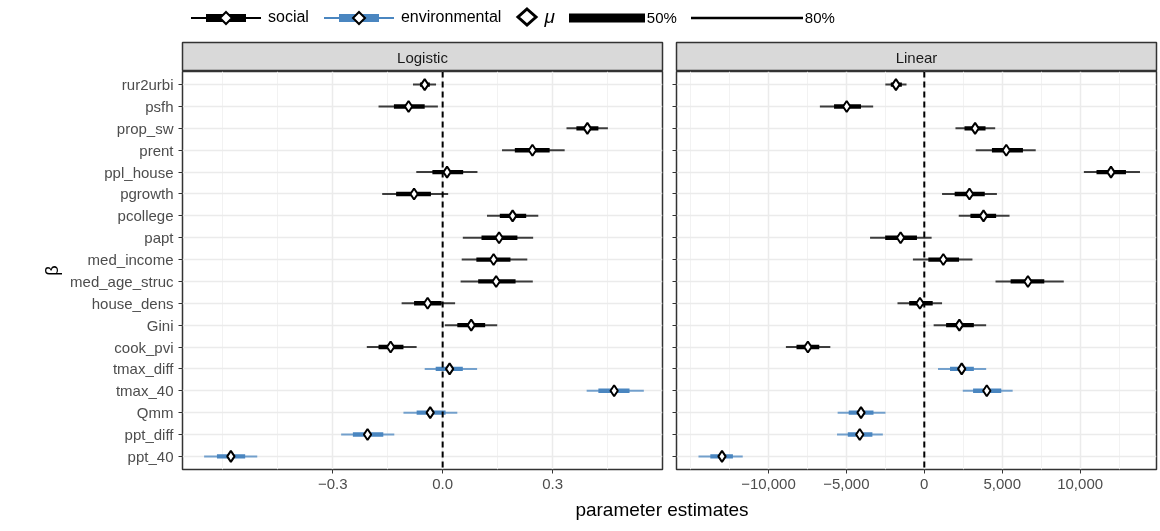  What do you see at coordinates (157, 150) in the screenshot?
I see `y-tick-label: prent` at bounding box center [157, 150].